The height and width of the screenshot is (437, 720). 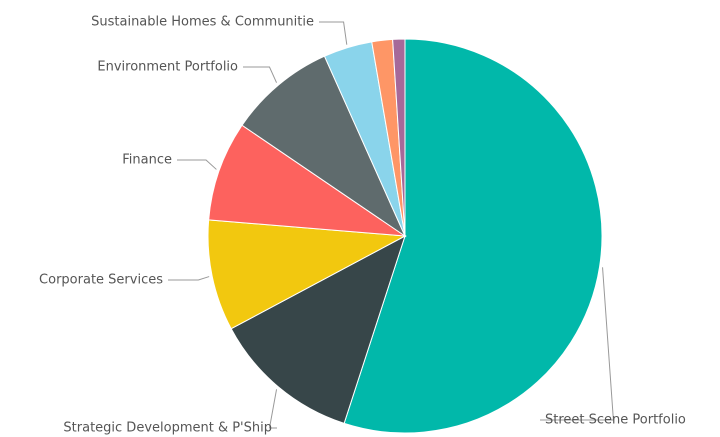 What do you see at coordinates (167, 67) in the screenshot?
I see `slice-label: Environment Portfolio` at bounding box center [167, 67].